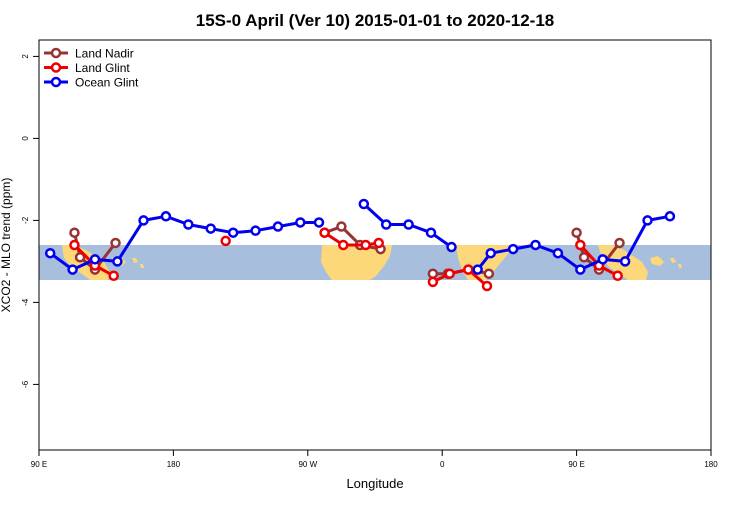 The width and height of the screenshot is (750, 505). Describe the element at coordinates (25, 302) in the screenshot. I see `y-tick-label: -4` at that location.